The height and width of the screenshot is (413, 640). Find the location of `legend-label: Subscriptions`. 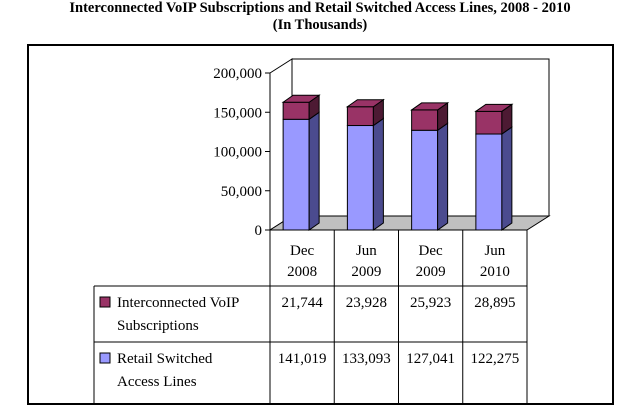

legend-label: Subscriptions is located at coordinates (158, 326).